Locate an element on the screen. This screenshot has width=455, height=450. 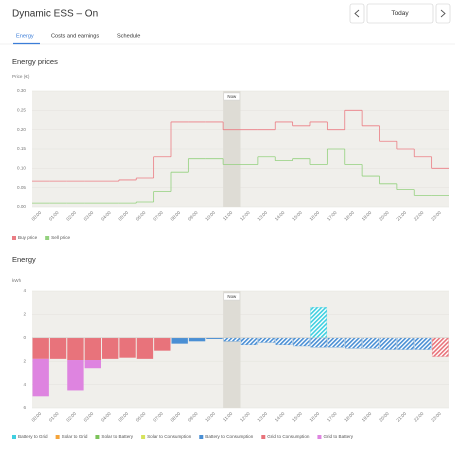
y-tick-label: 0.10 is located at coordinates (21, 168).